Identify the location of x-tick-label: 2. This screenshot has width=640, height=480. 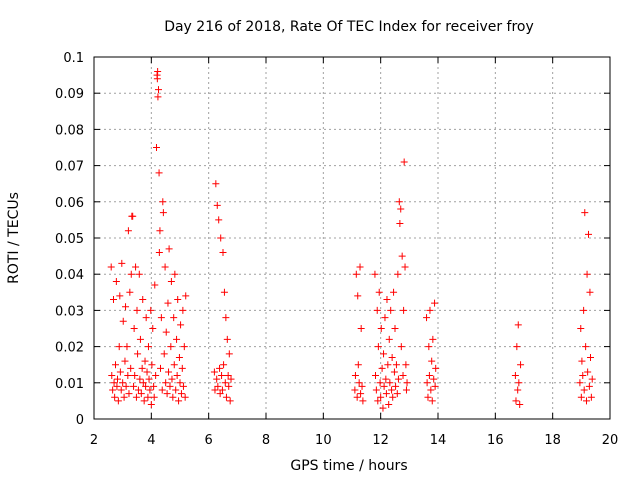
(94, 440).